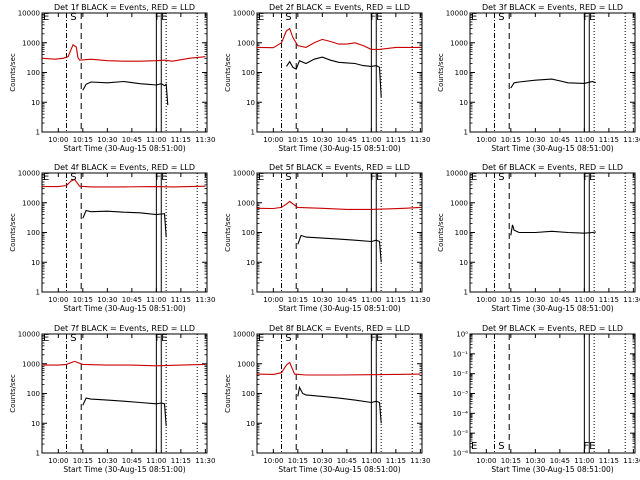 This screenshot has width=640, height=480. I want to click on y-tick-label: 10⁻¹, so click(461, 354).